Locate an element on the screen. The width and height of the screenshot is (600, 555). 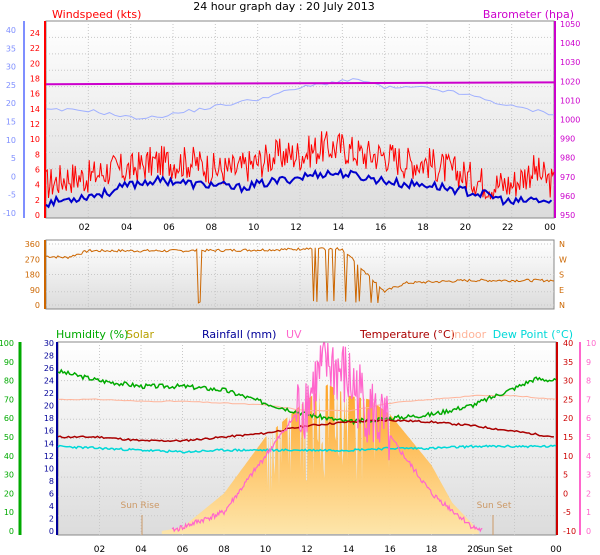
dewpoint-label: Dew Point (°C) is located at coordinates (533, 334).